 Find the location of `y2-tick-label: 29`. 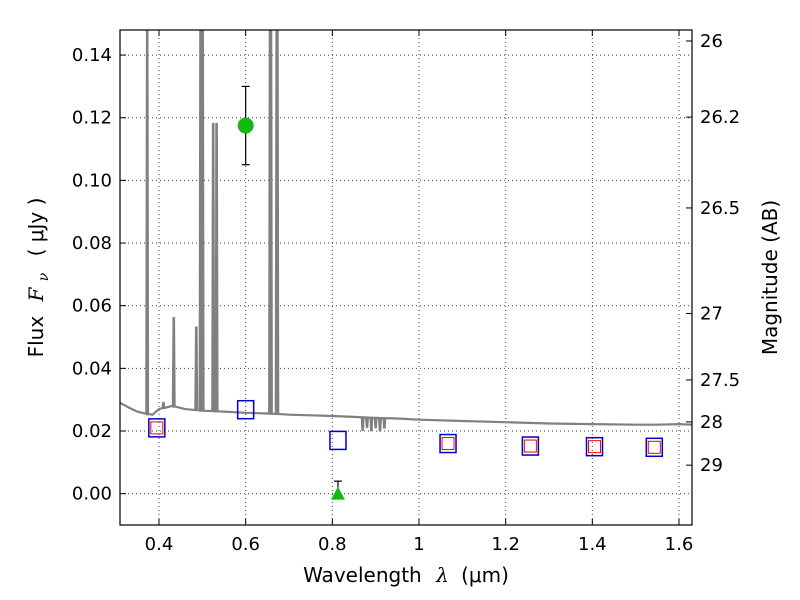

y2-tick-label: 29 is located at coordinates (711, 465).